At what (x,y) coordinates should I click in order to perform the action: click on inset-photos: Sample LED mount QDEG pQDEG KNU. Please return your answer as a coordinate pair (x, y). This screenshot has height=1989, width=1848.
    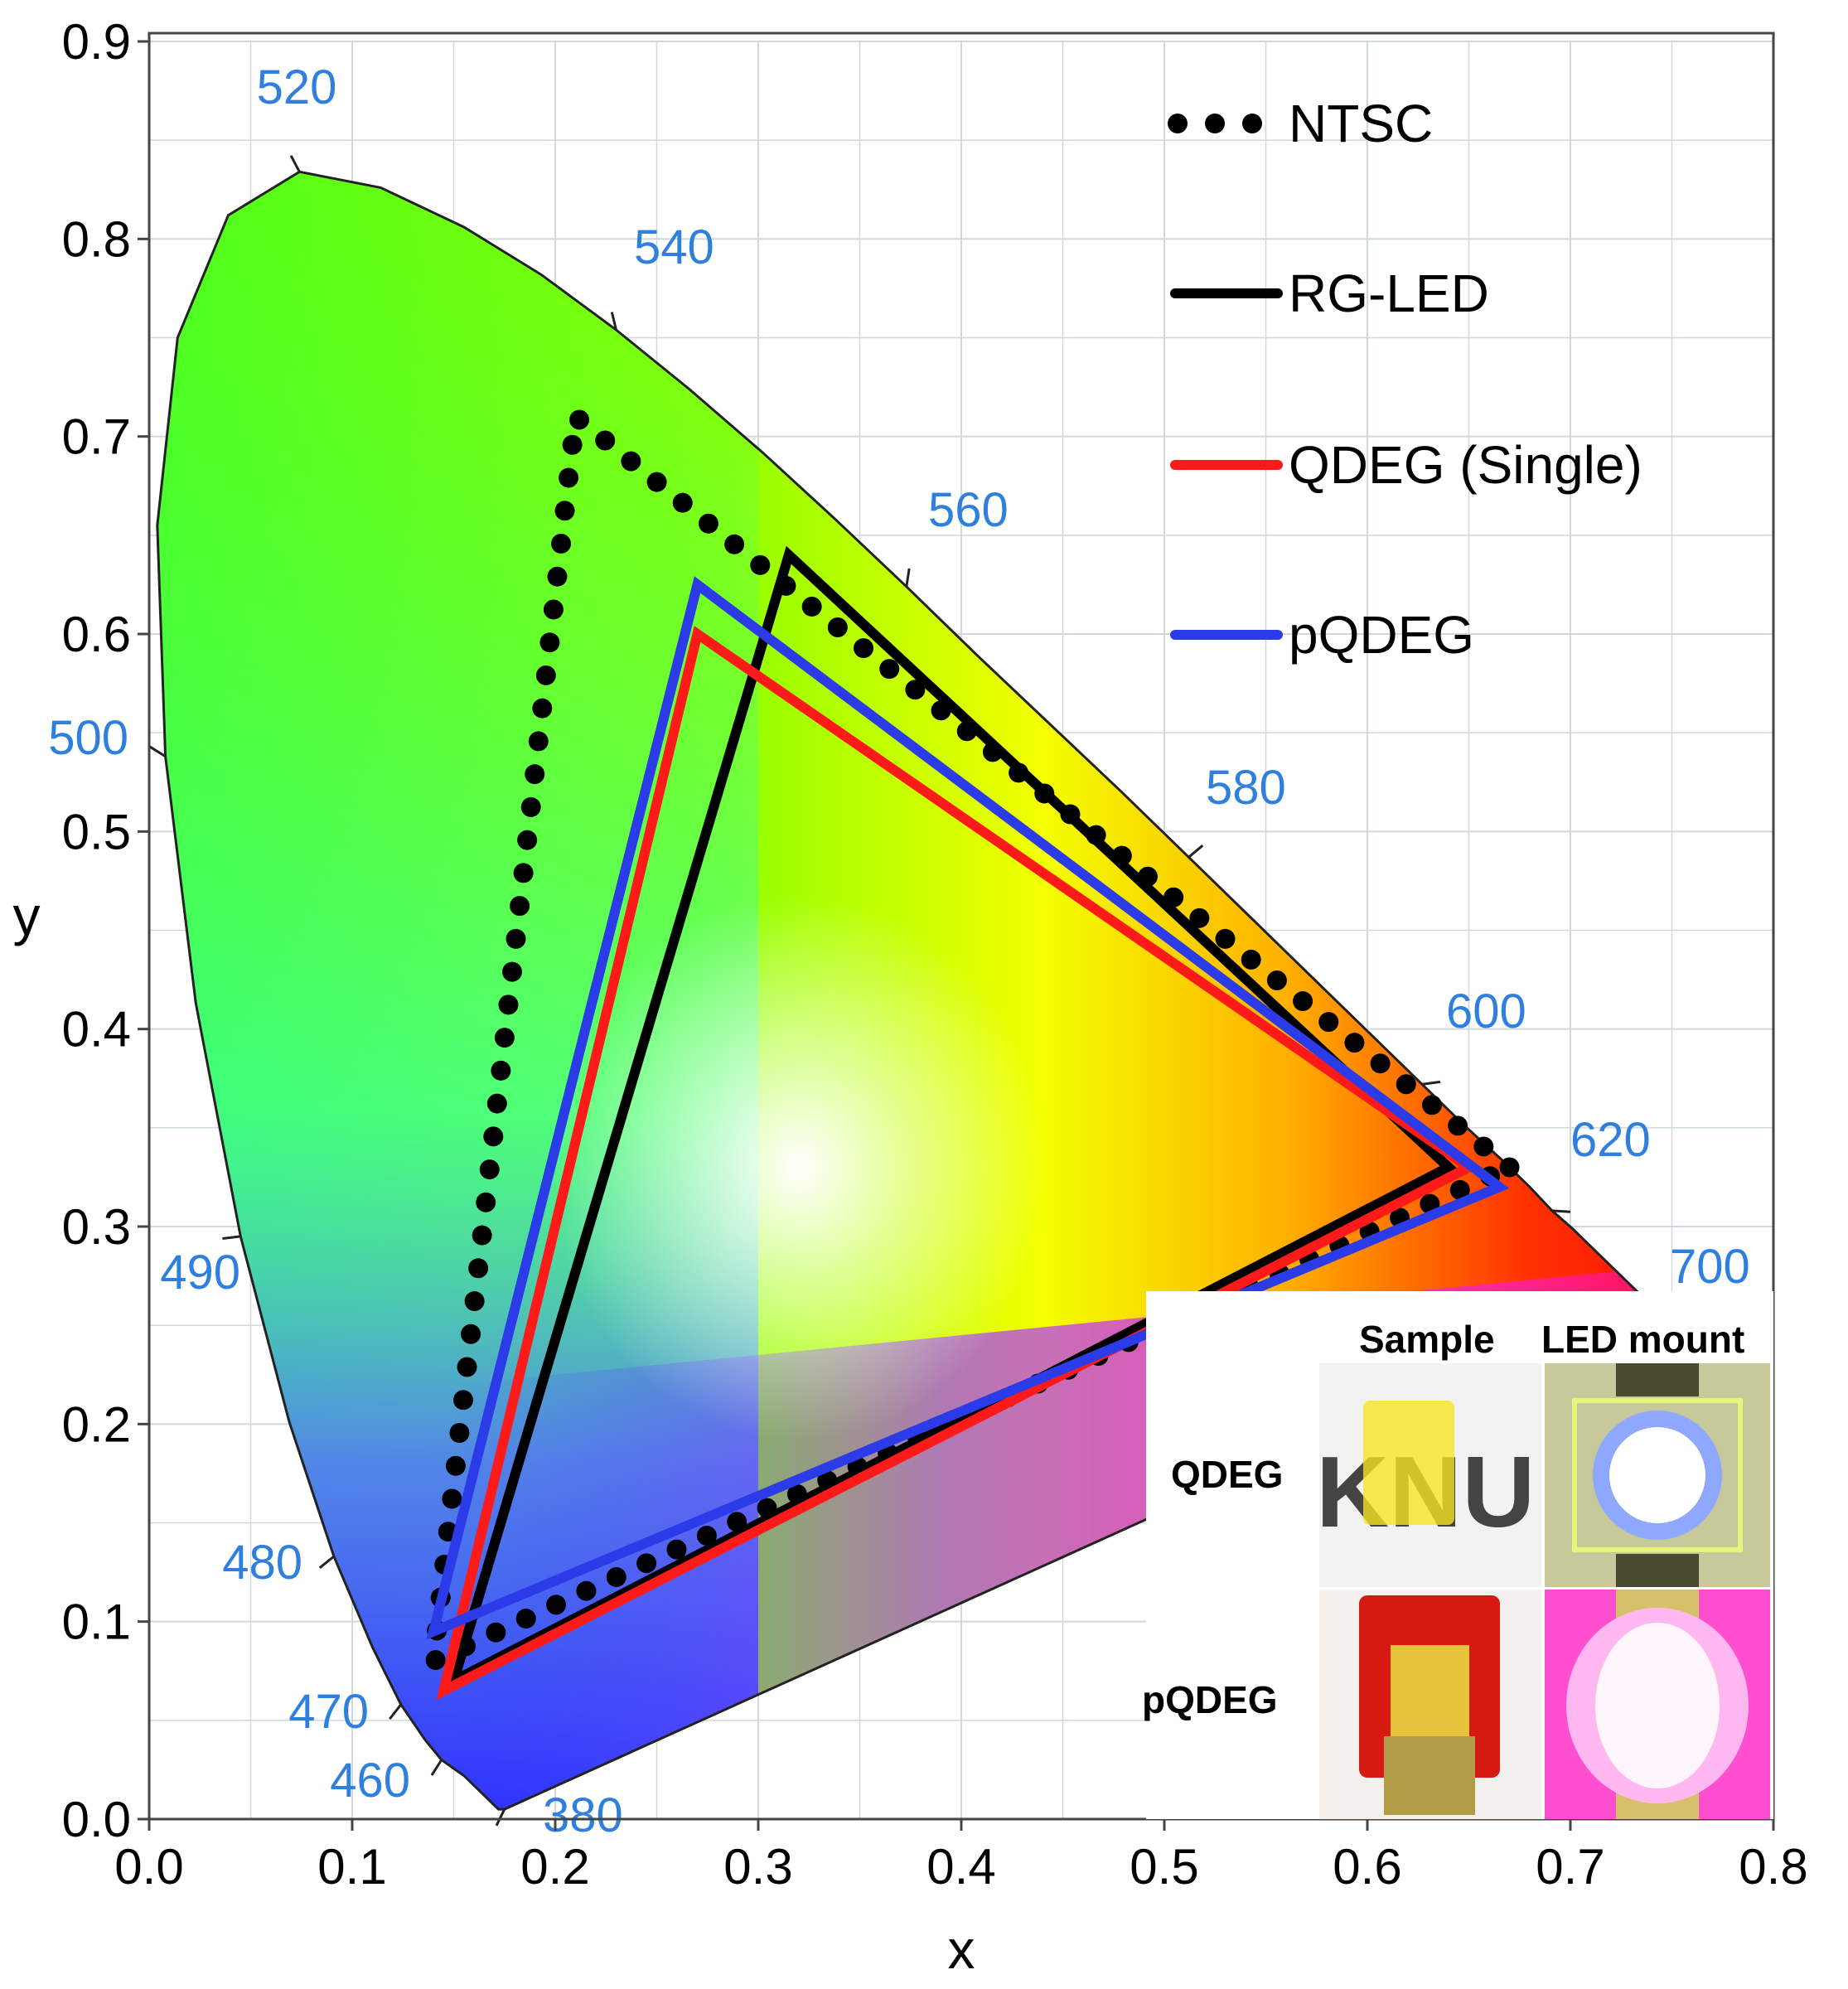
    Looking at the image, I should click on (1457, 1555).